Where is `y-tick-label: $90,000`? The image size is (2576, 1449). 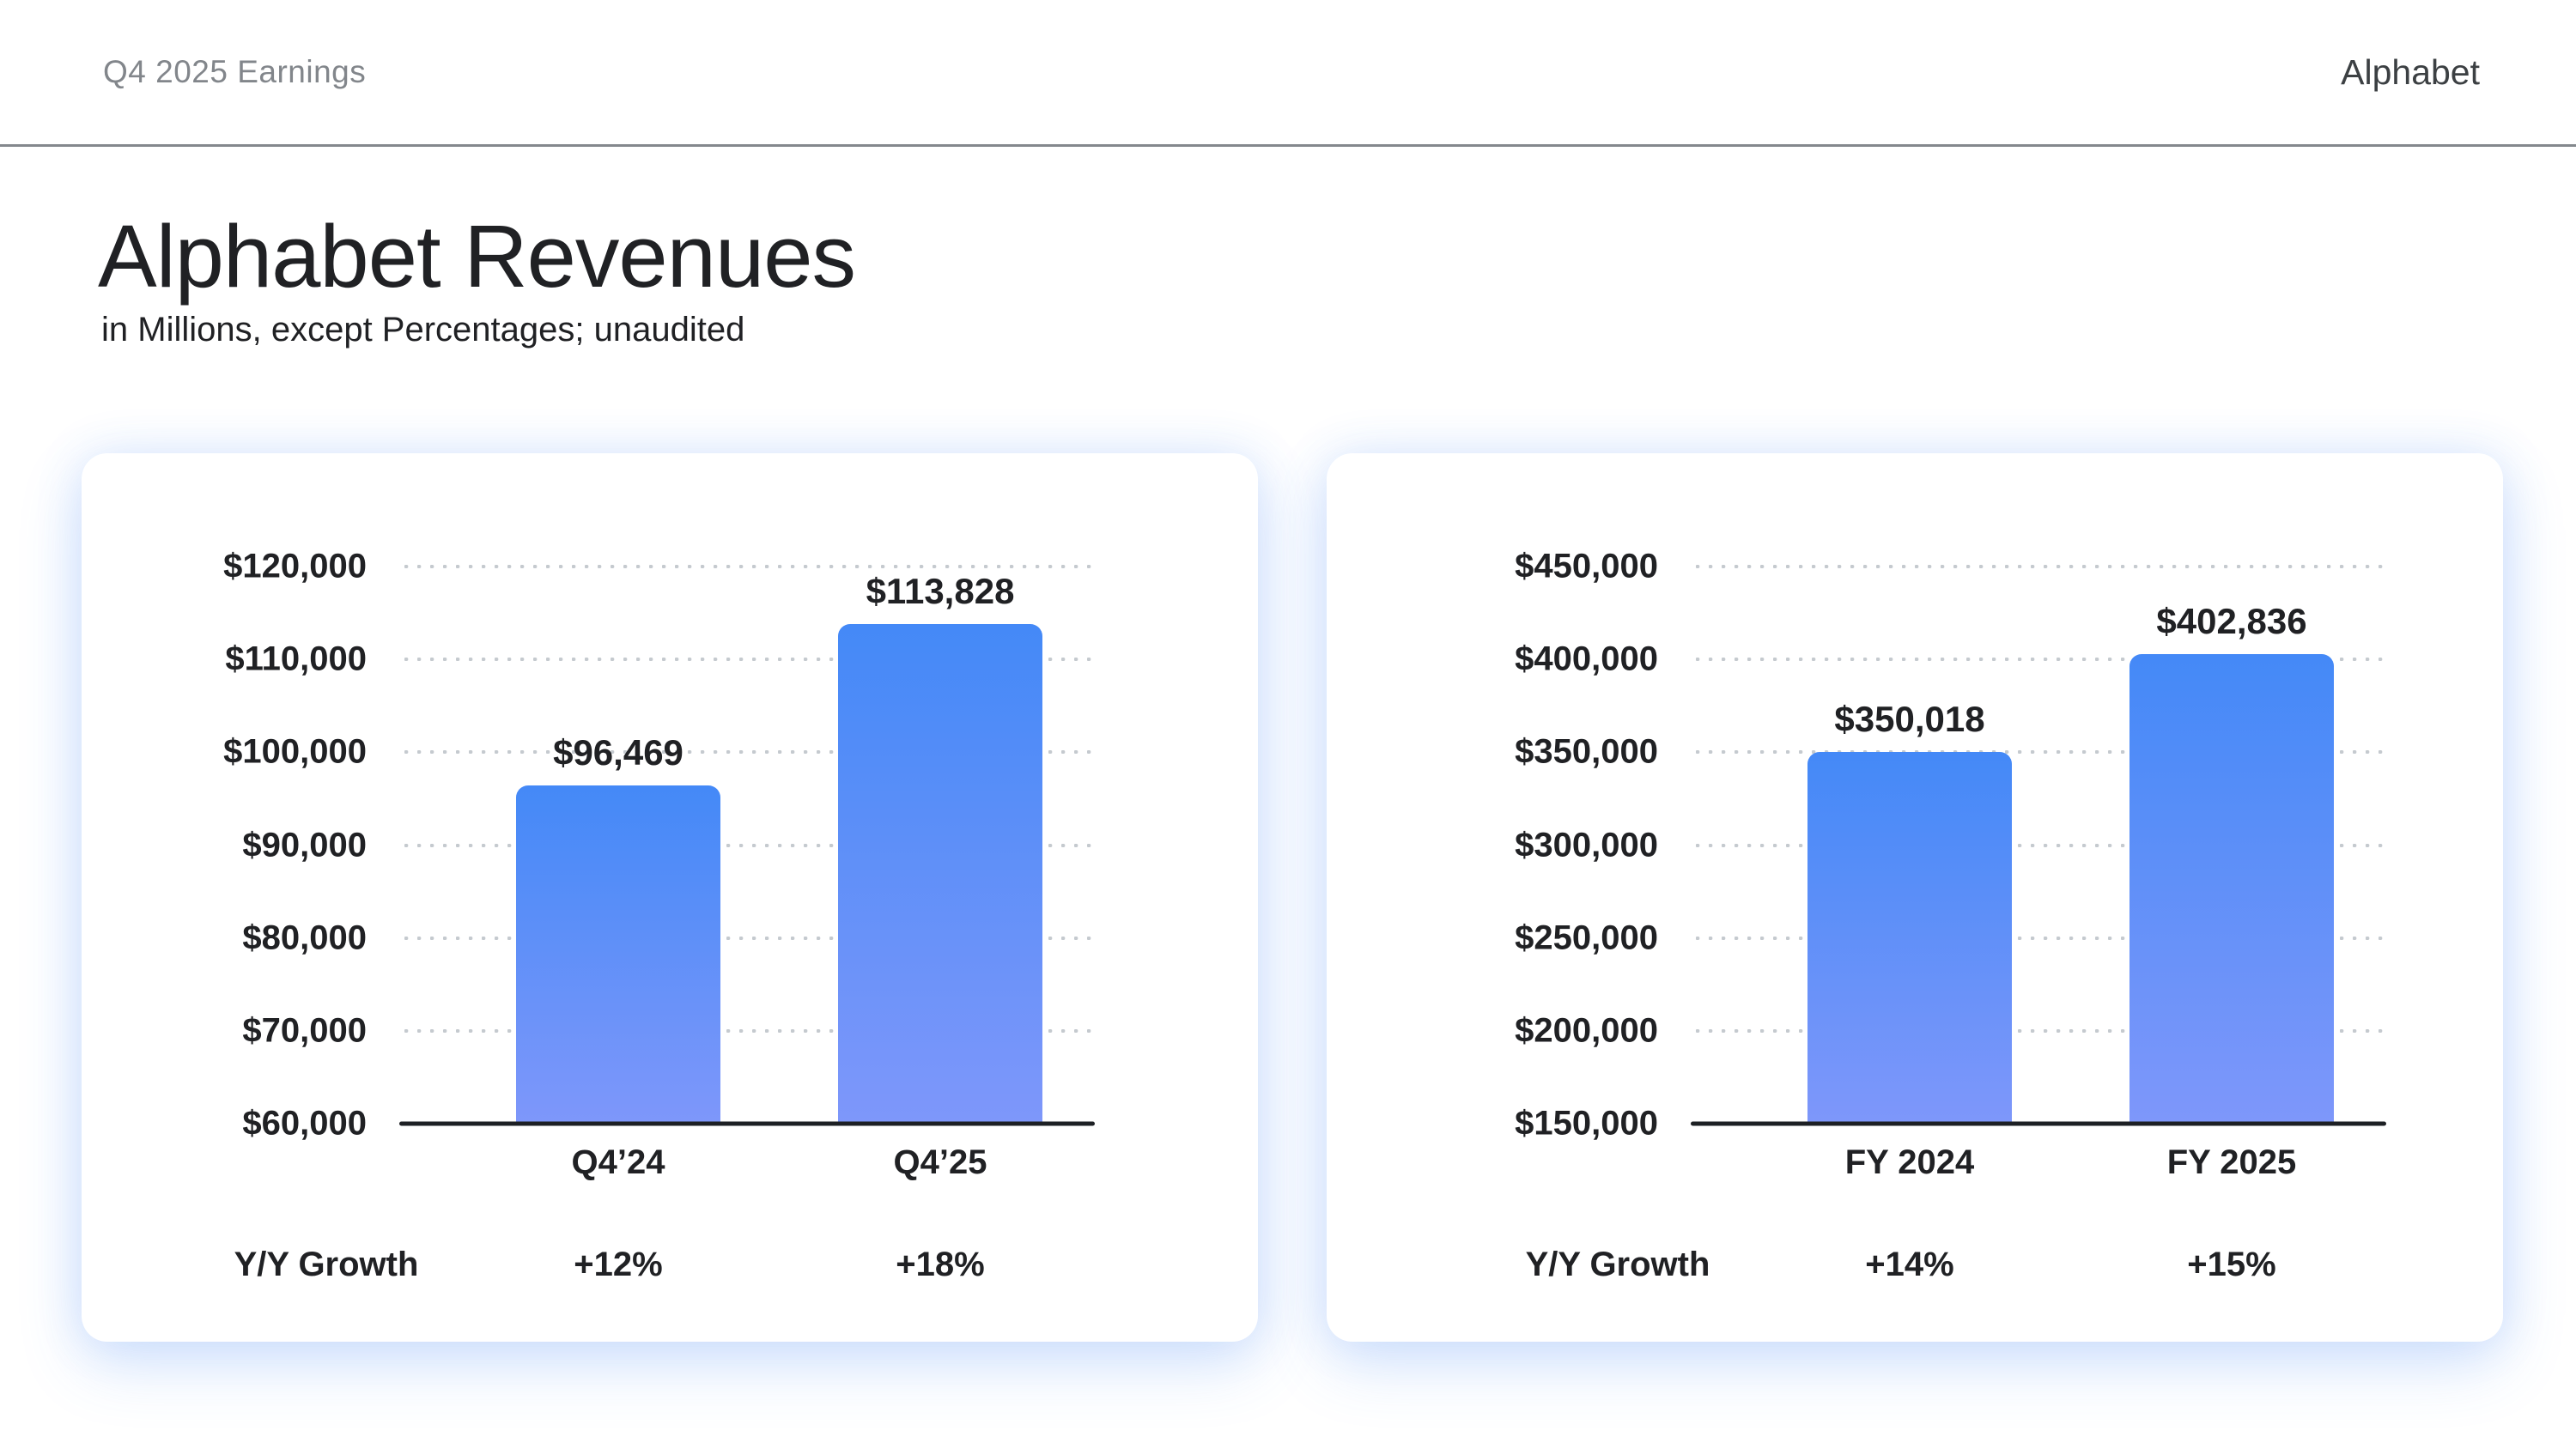 y-tick-label: $90,000 is located at coordinates (304, 845).